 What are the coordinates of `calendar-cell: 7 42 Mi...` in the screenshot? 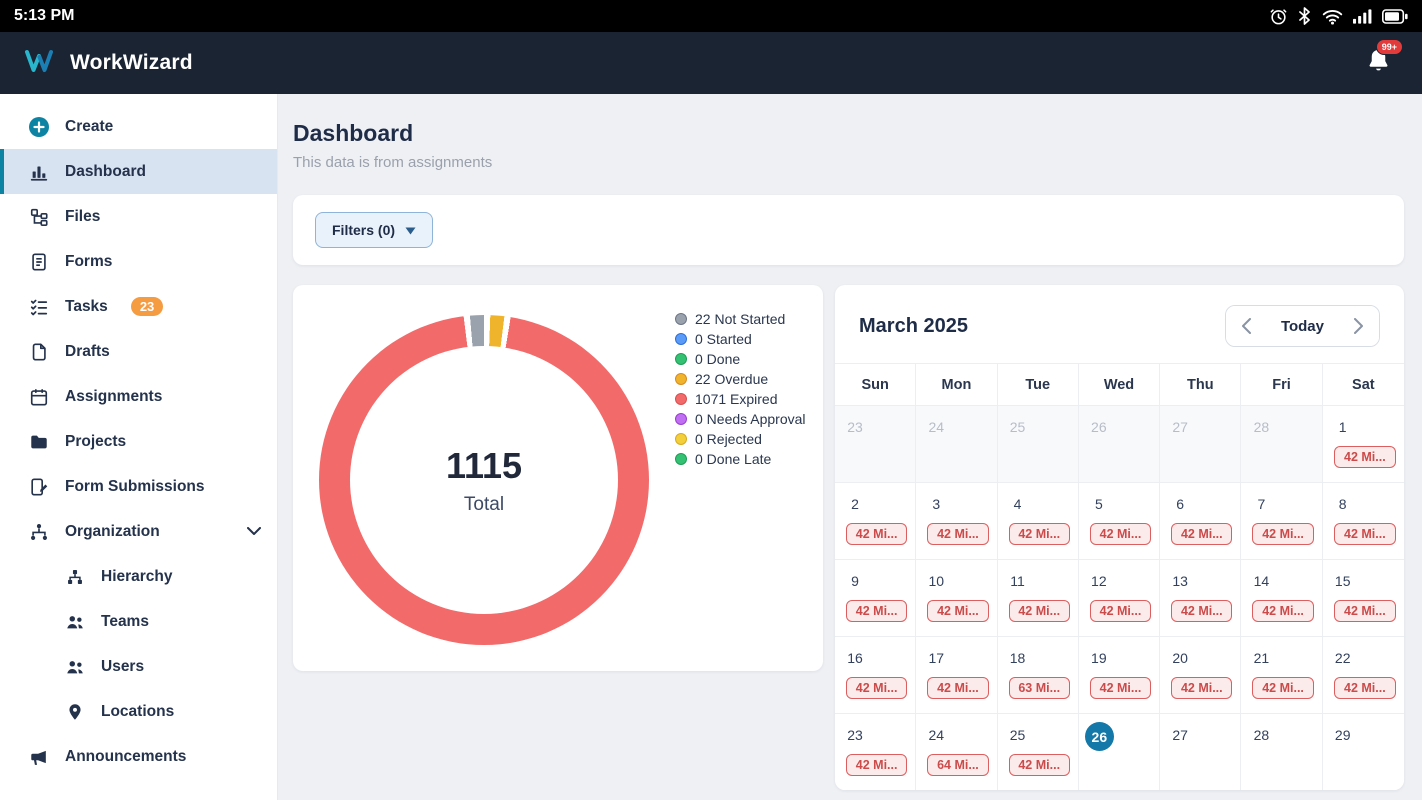 It's located at (1282, 520).